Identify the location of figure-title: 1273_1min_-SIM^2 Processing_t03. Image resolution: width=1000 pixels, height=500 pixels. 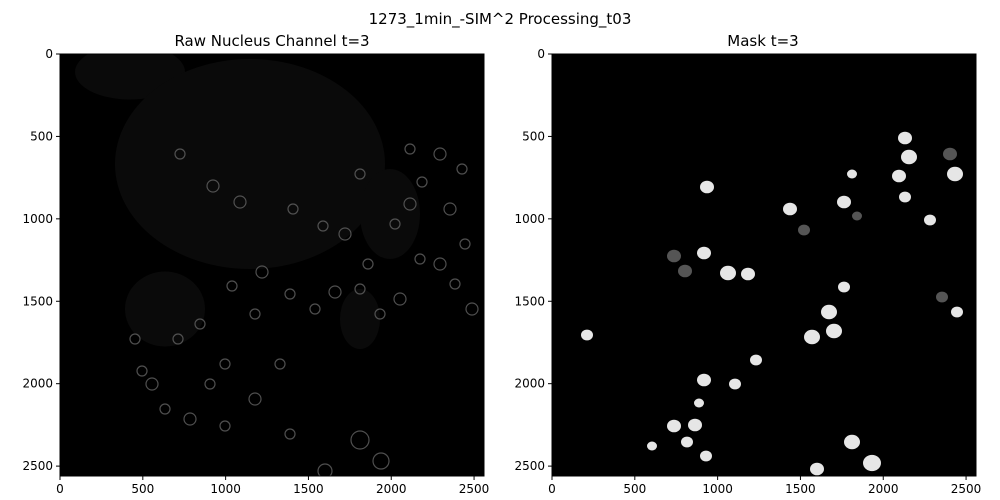
(500, 19).